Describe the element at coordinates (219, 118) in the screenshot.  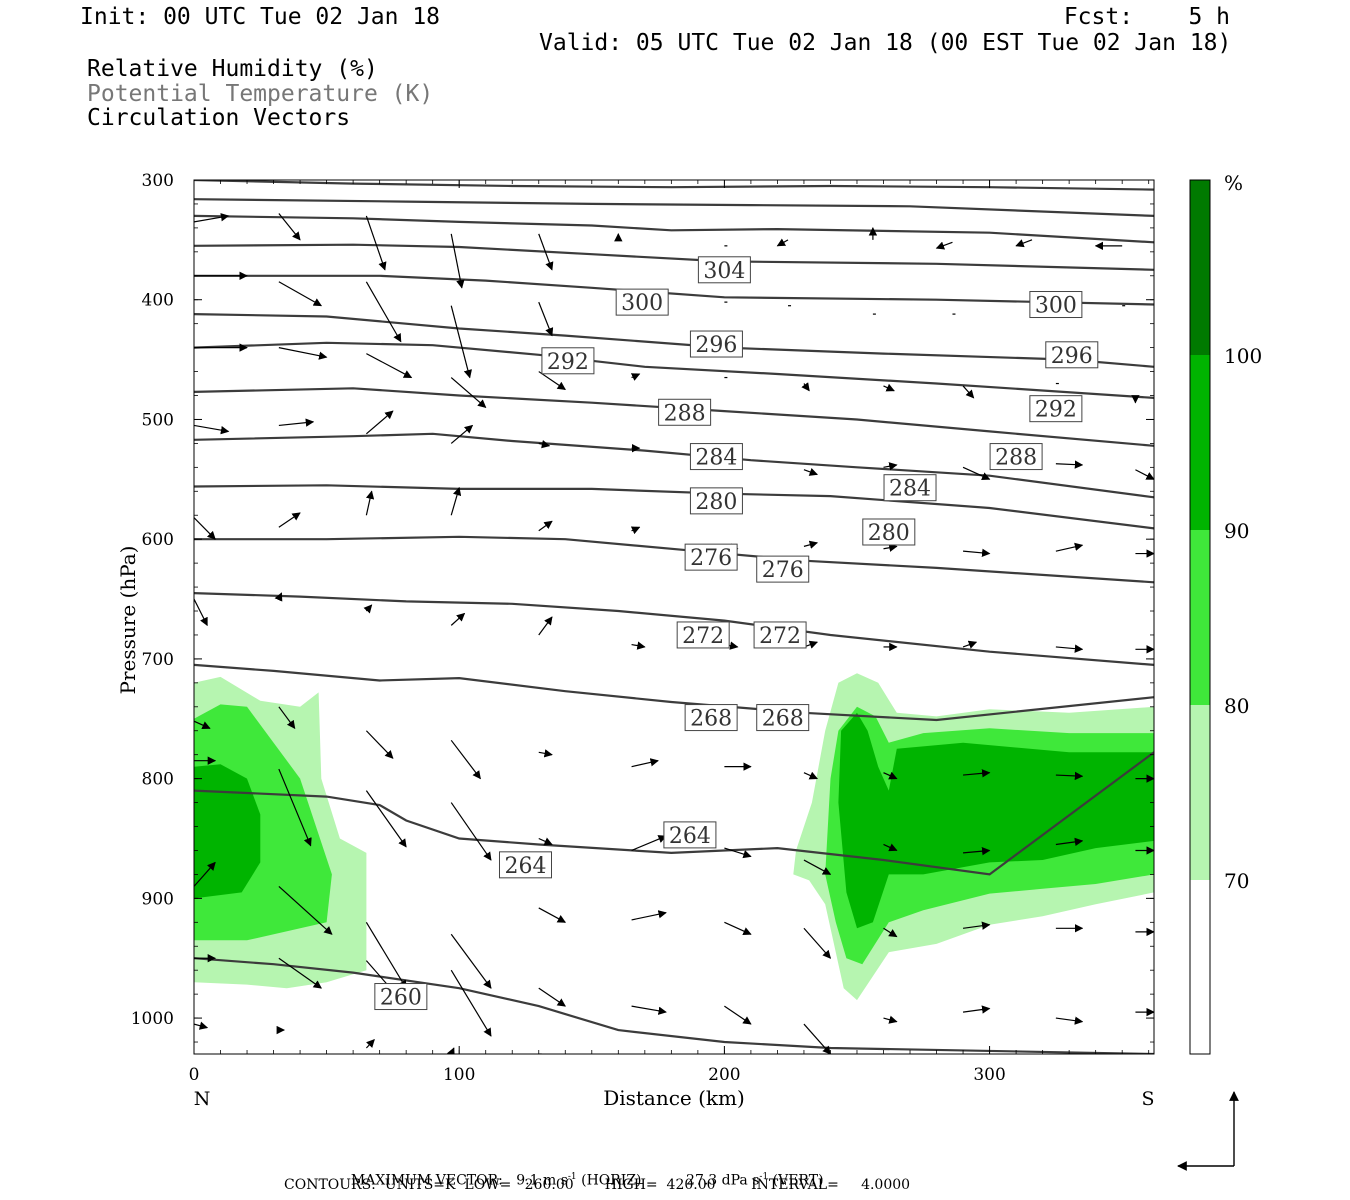
I see `field-circulation-vectors: Circulation Vectors` at that location.